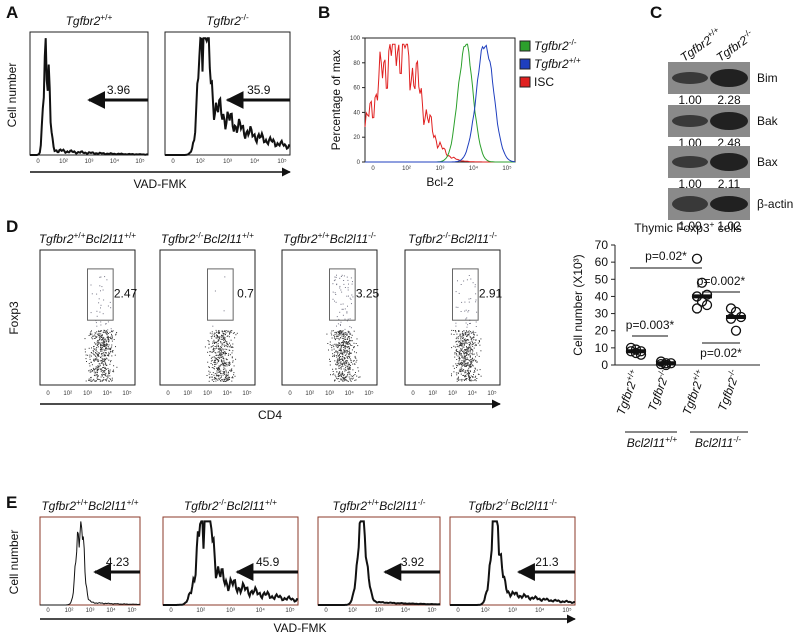  What do you see at coordinates (551, 64) in the screenshot?
I see `text-part: Tgfbr2` at bounding box center [551, 64].